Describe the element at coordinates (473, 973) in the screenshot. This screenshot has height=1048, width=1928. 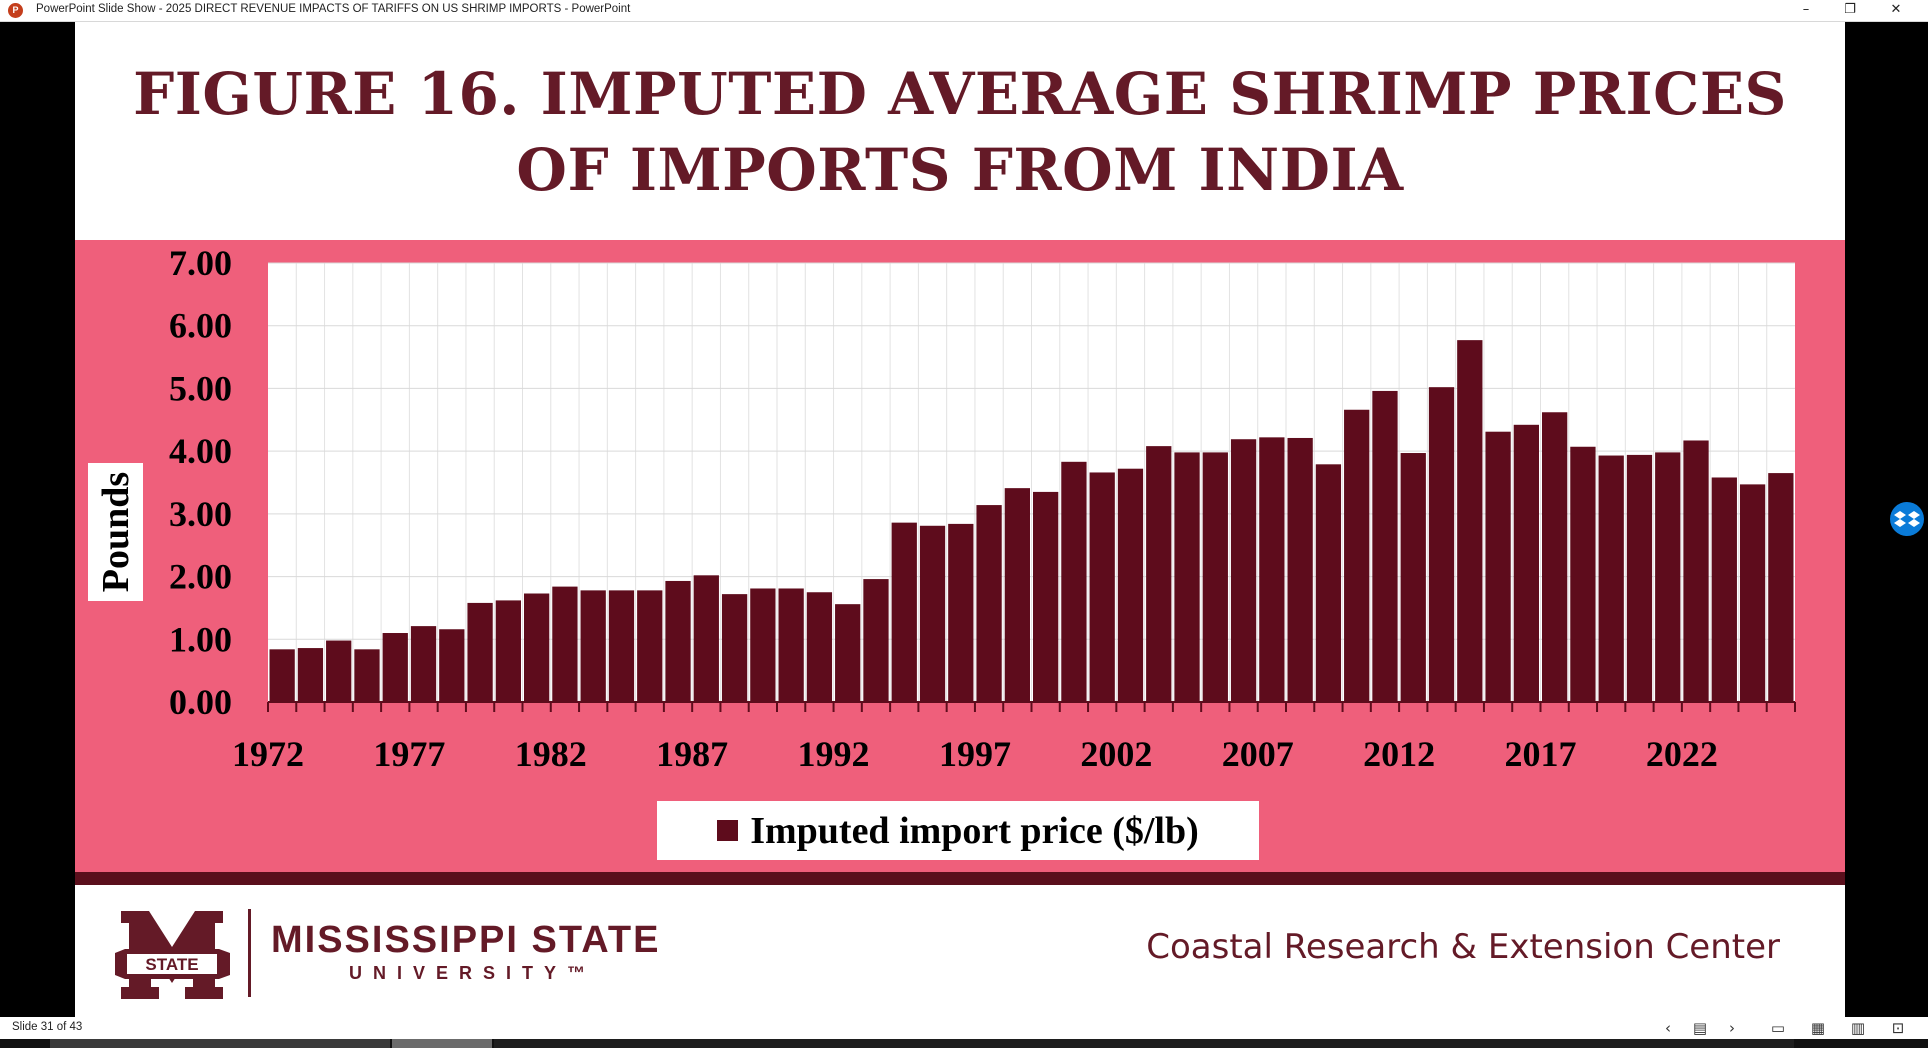
I see `university-subtitle: UNIVERSITY™` at that location.